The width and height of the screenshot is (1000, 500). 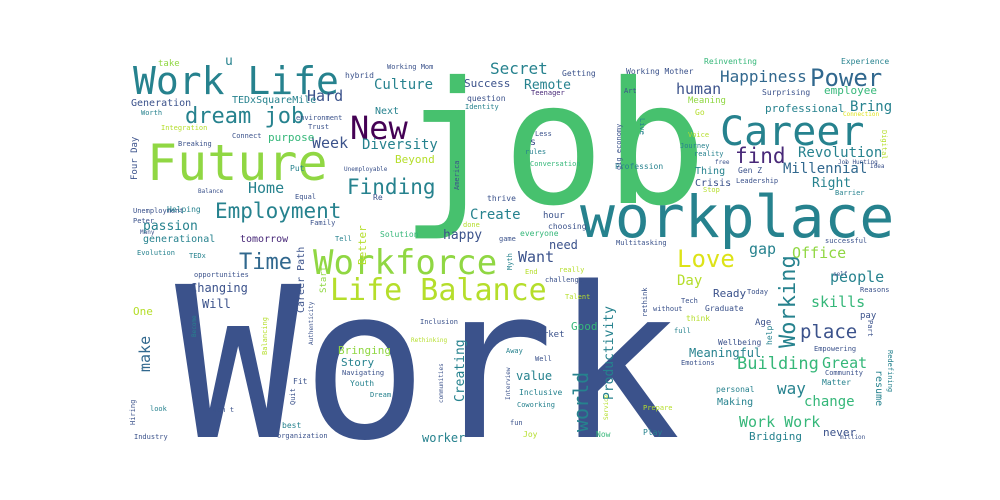 I want to click on word-self: self, so click(x=840, y=274).